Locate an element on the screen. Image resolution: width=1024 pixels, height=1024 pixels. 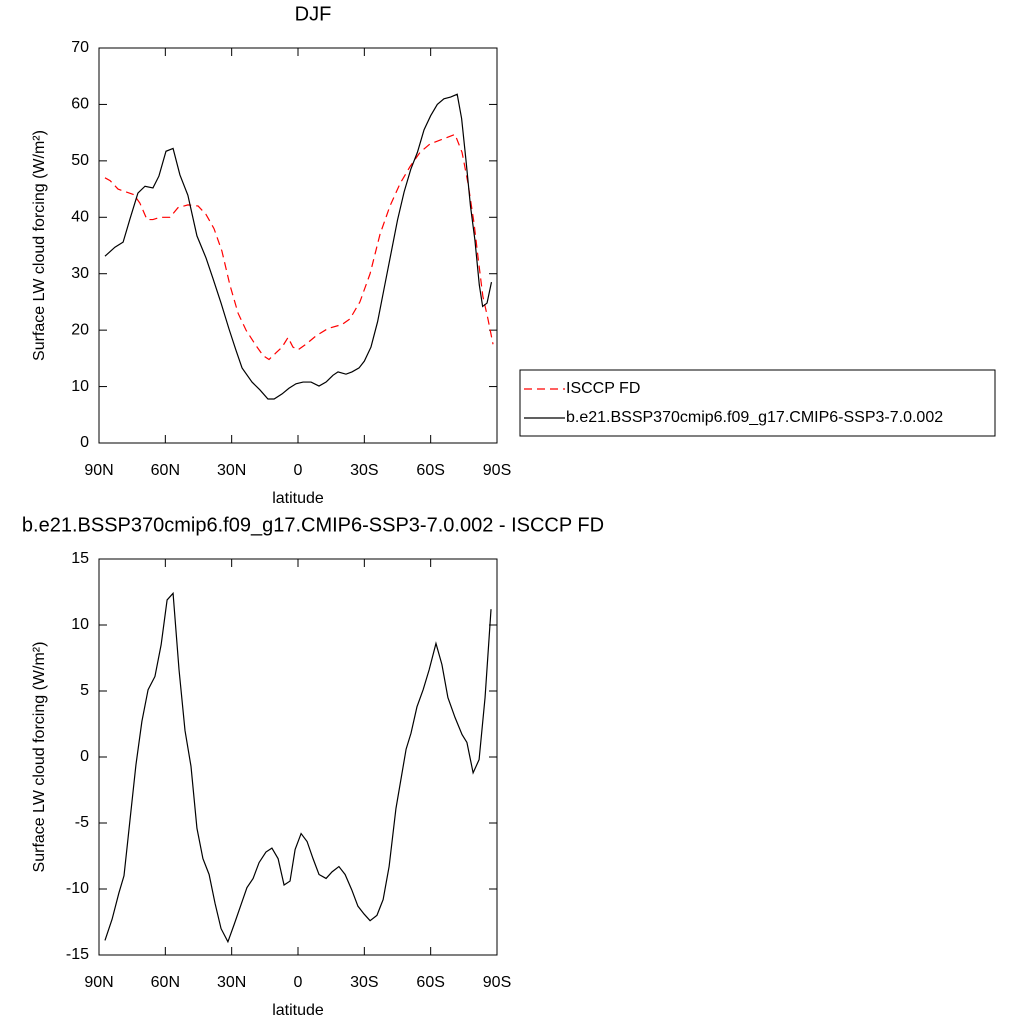
y-tick-label: 70 is located at coordinates (80, 47).